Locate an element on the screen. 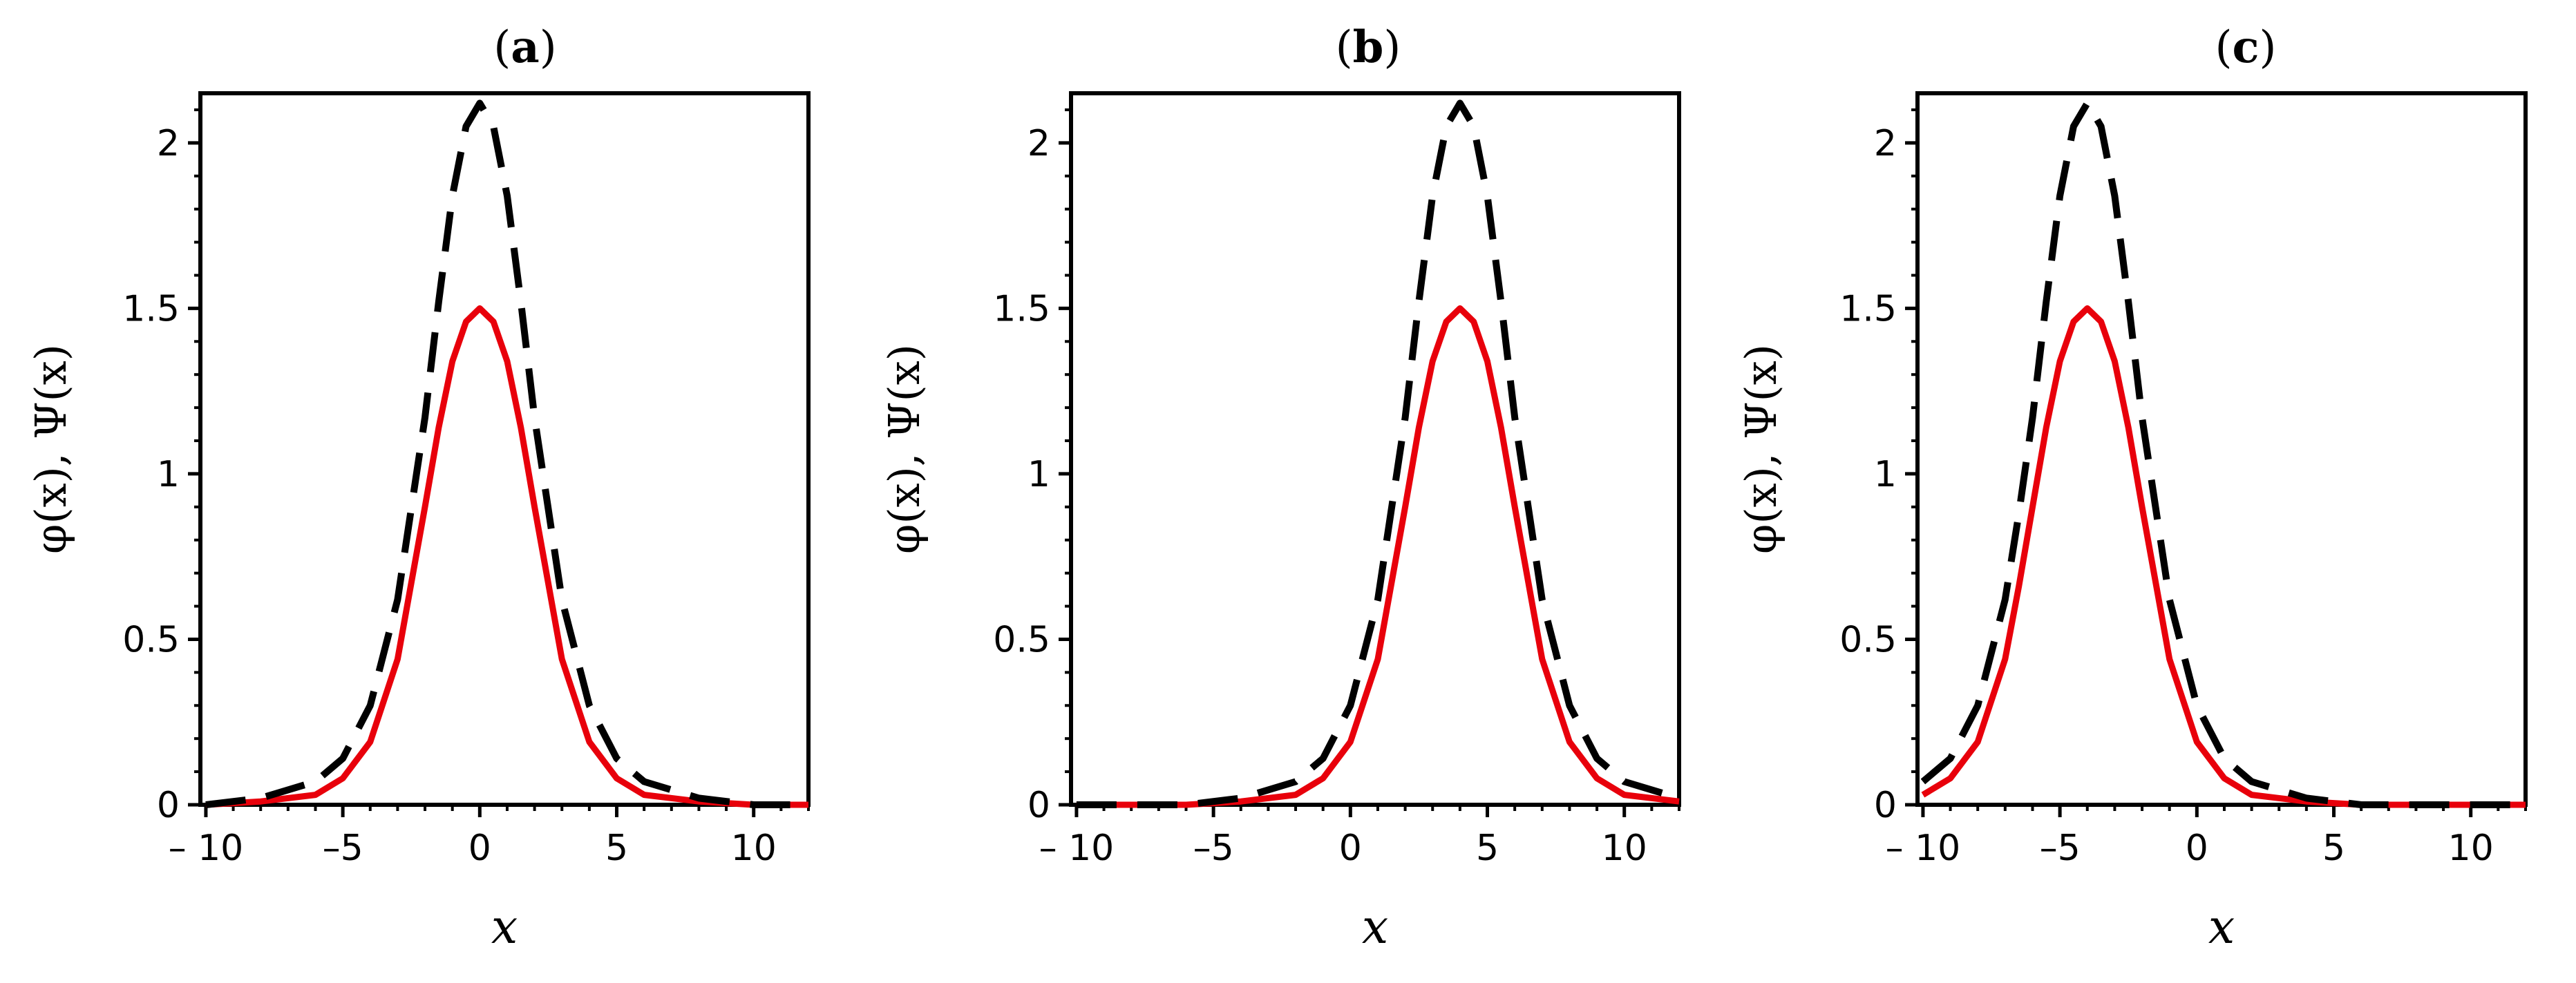 The width and height of the screenshot is (2576, 983). panel-title-letter: a is located at coordinates (525, 47).